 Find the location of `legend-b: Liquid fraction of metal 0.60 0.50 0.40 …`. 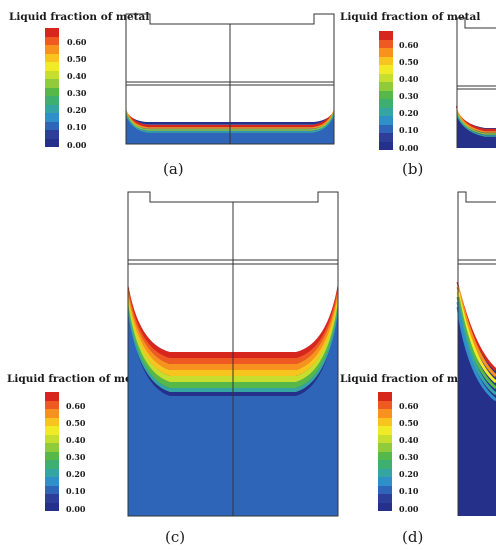

legend-b: Liquid fraction of metal 0.60 0.50 0.40 … is located at coordinates (408, 80).